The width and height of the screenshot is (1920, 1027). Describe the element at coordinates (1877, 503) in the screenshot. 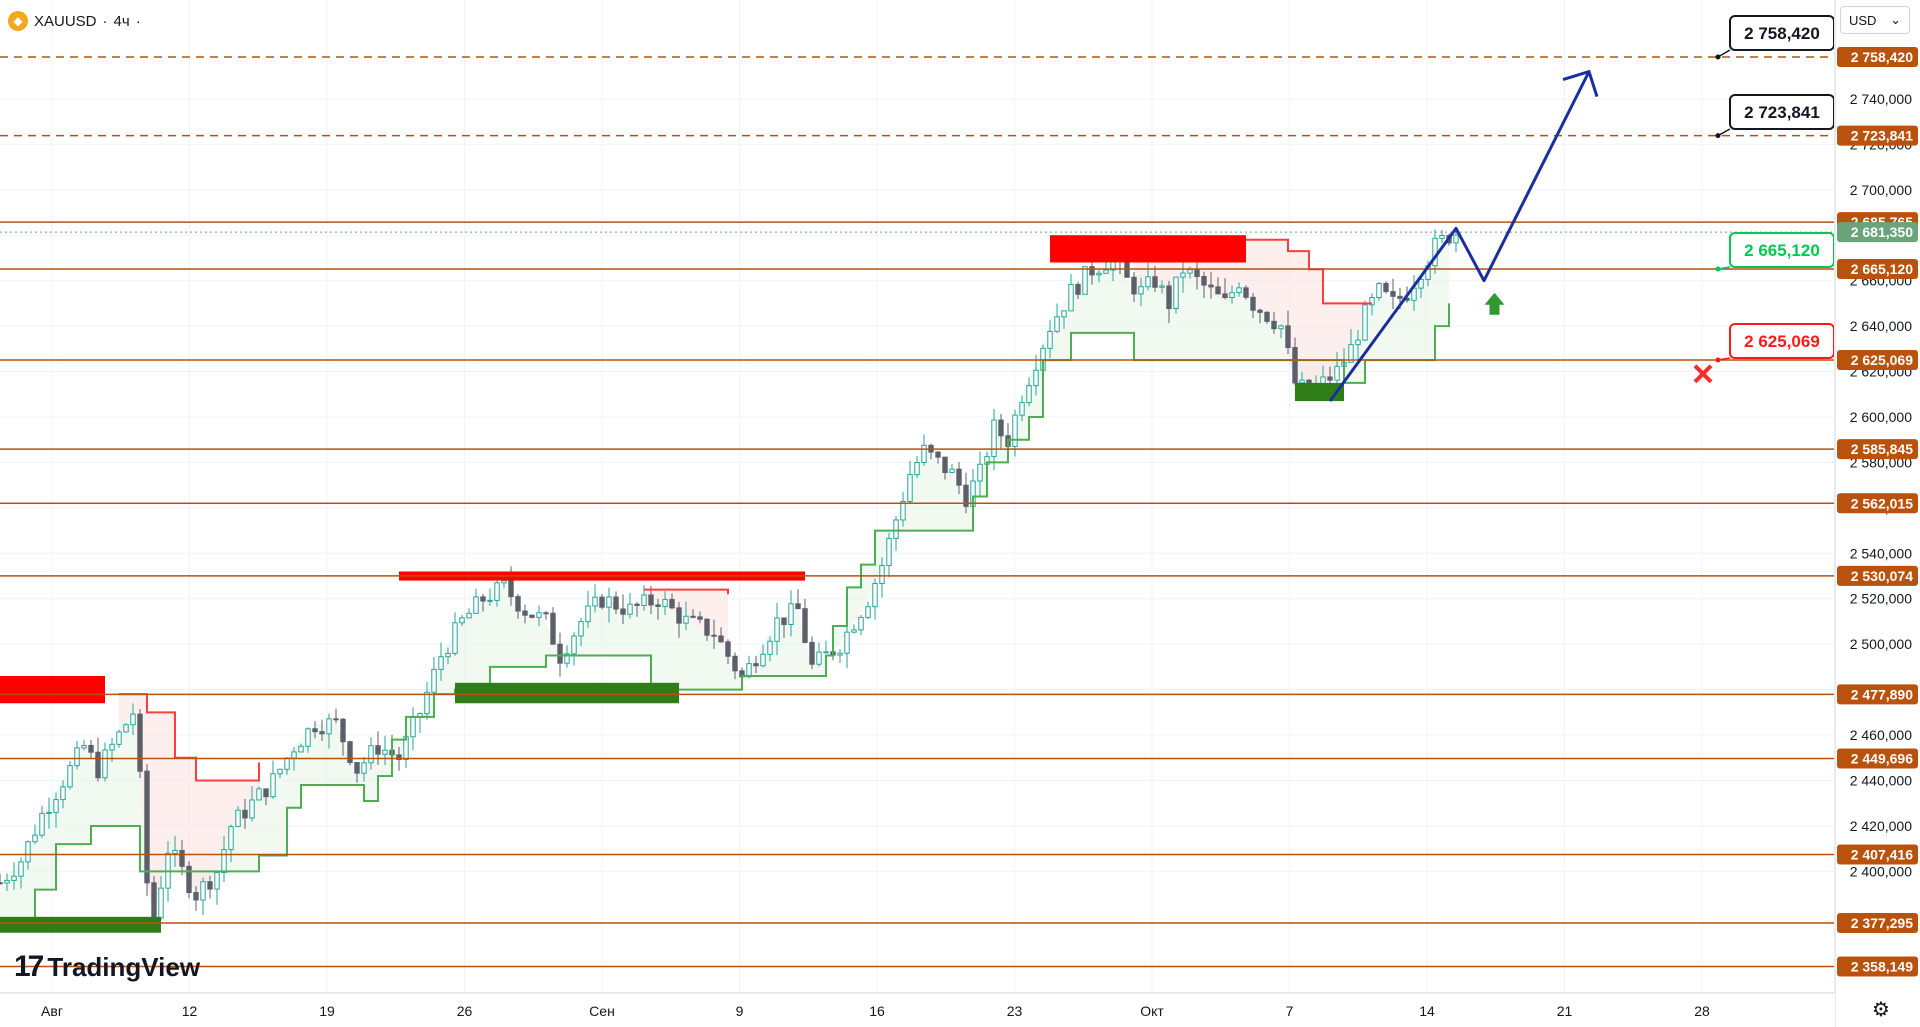

I see `level-price-label: 2 562,015` at that location.